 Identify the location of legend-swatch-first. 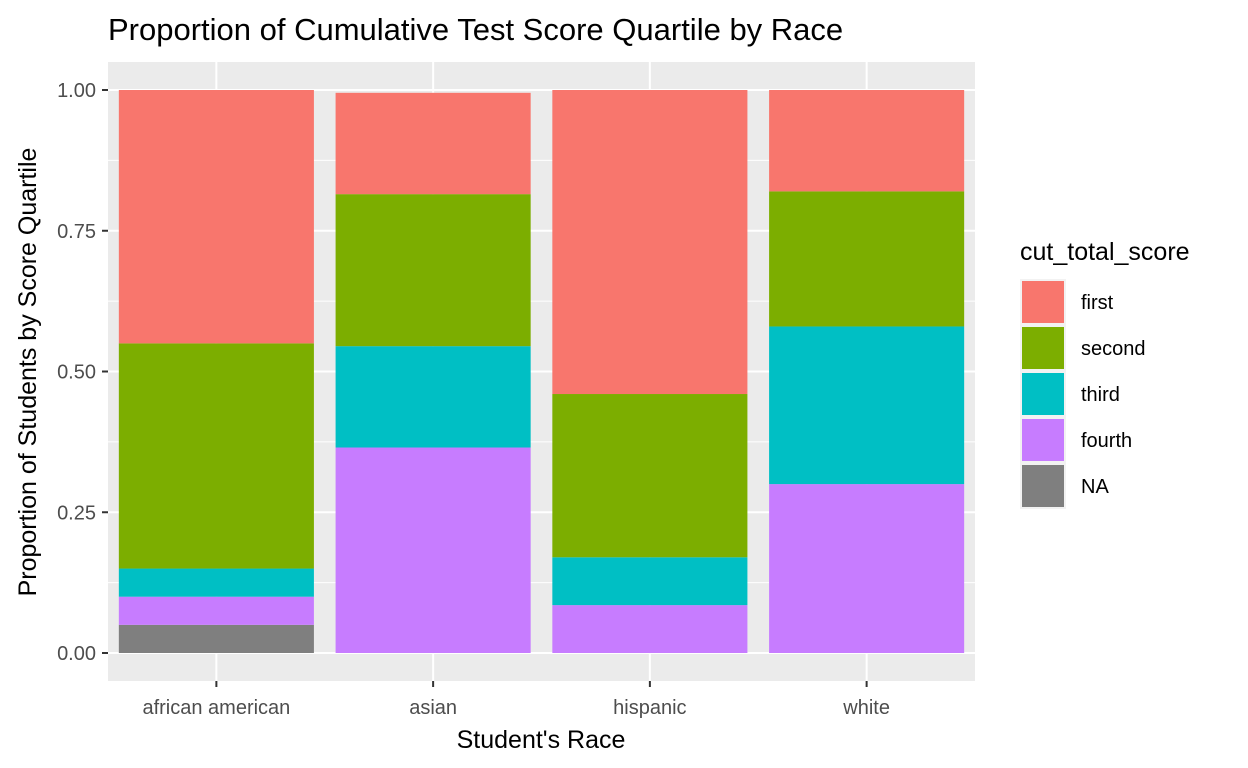
(1043, 302).